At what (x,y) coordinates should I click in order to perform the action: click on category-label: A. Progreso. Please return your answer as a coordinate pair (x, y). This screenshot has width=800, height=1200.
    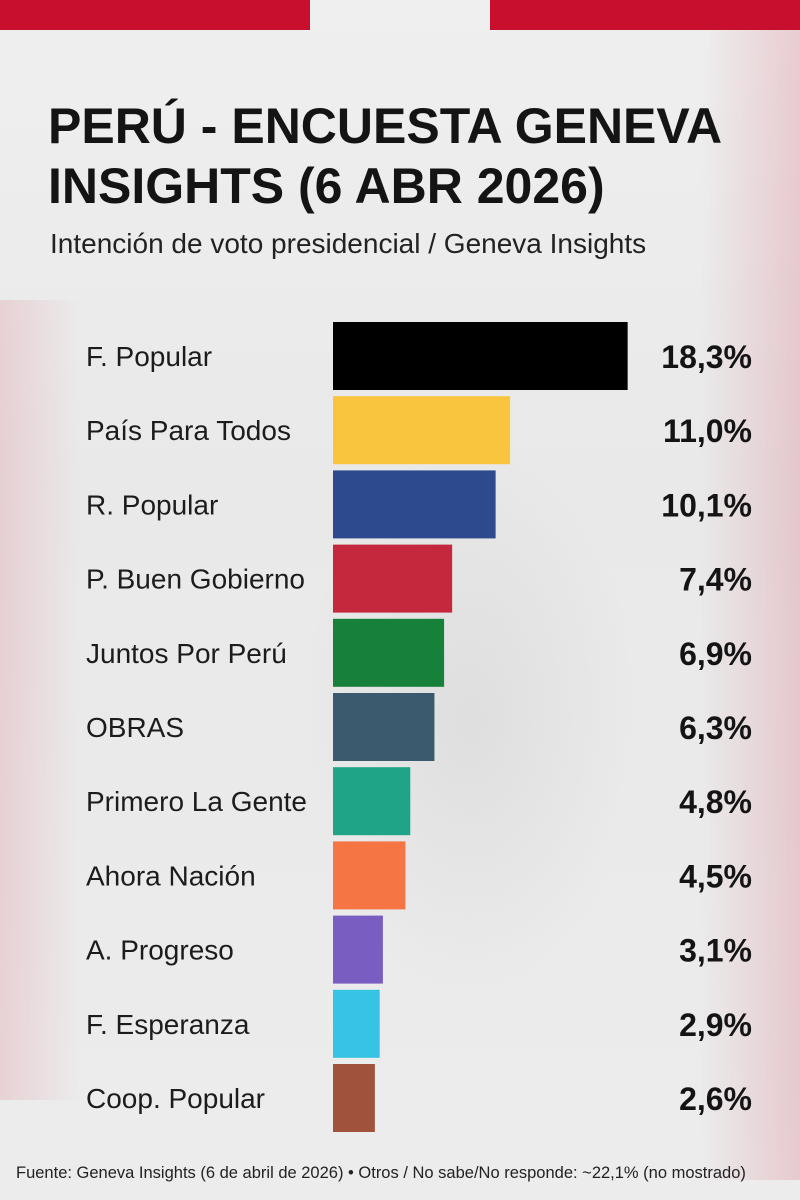
    Looking at the image, I should click on (160, 950).